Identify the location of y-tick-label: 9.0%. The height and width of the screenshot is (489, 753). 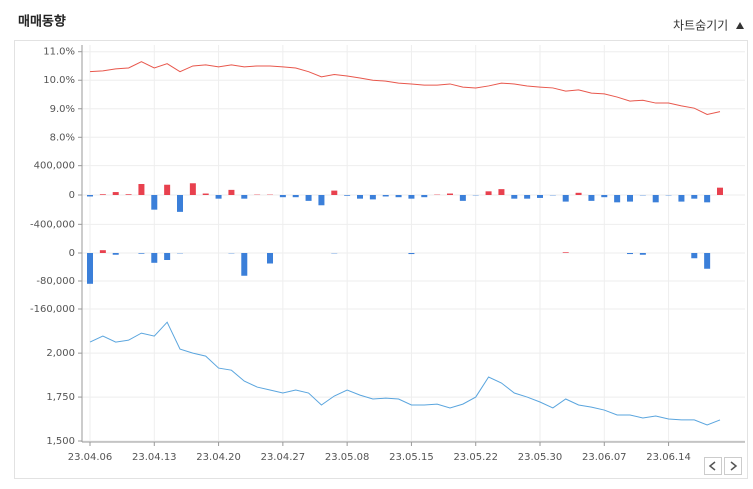
(62, 109).